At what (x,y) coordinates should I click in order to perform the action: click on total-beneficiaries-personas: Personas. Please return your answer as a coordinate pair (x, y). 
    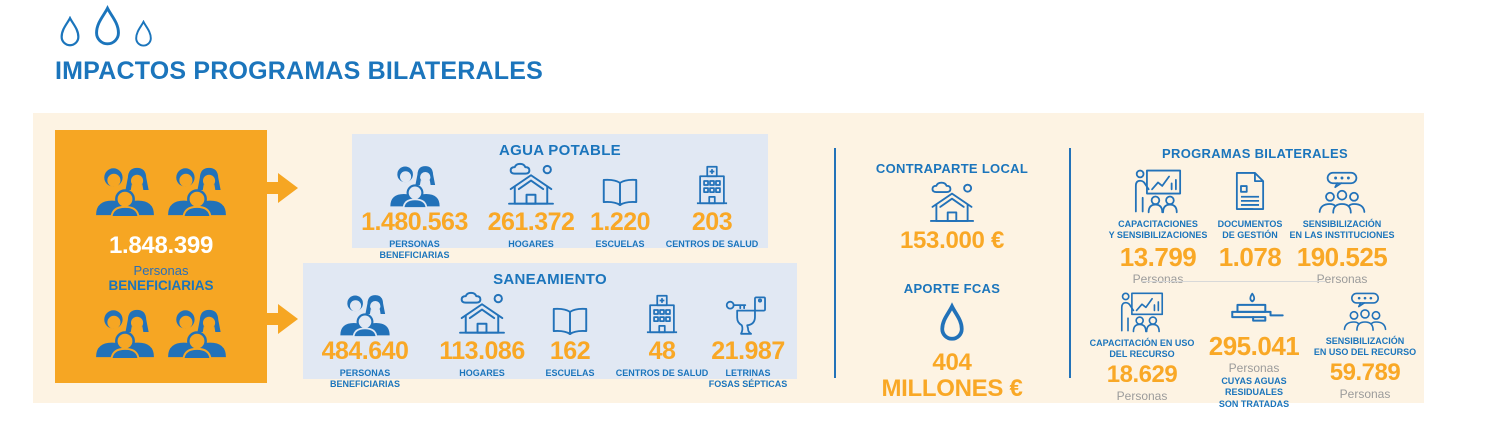
    Looking at the image, I should click on (161, 270).